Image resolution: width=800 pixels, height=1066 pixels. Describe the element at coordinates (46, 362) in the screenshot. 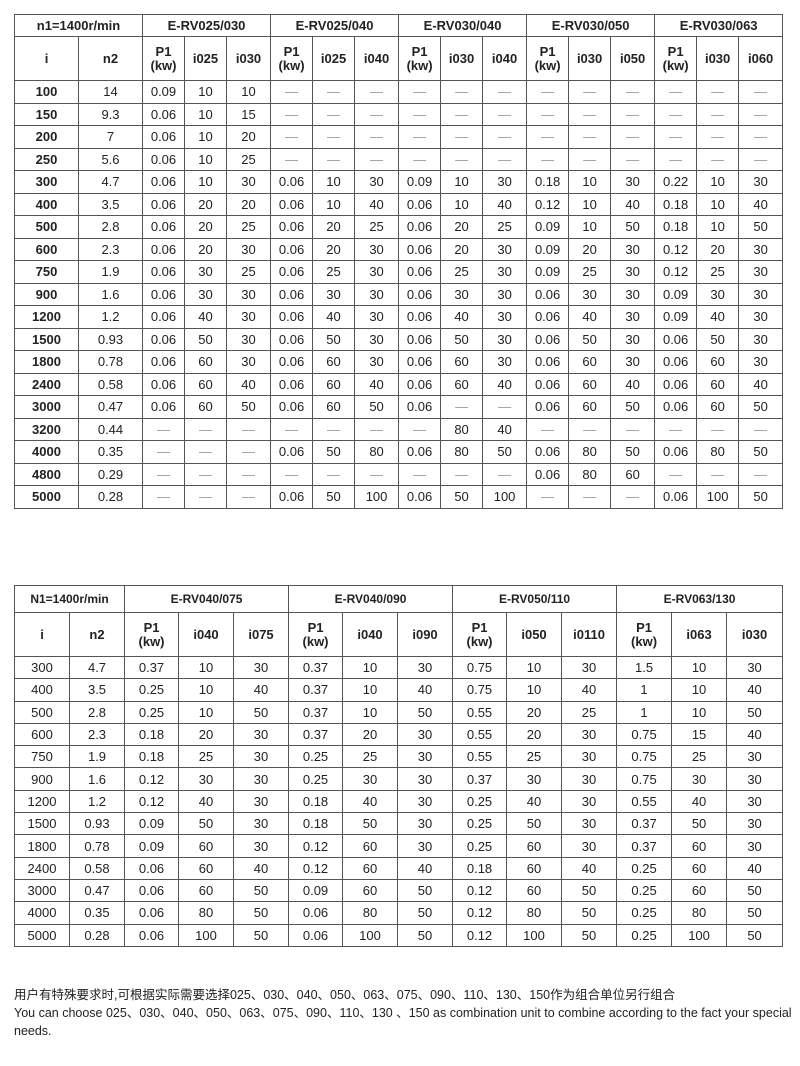

I see `ratio-cell: 1800` at that location.